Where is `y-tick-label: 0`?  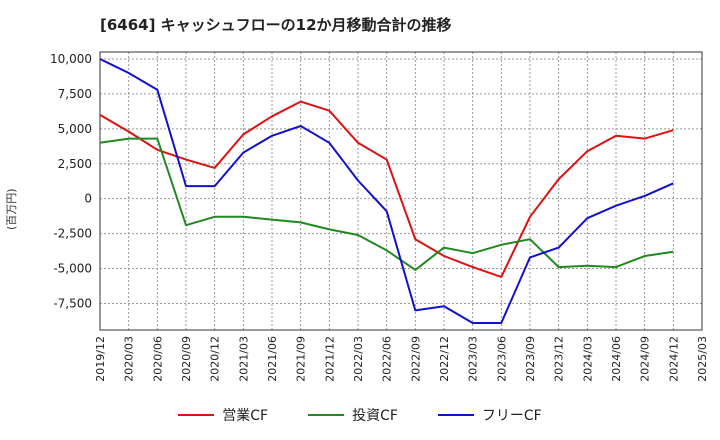
y-tick-label: 0 is located at coordinates (88, 199).